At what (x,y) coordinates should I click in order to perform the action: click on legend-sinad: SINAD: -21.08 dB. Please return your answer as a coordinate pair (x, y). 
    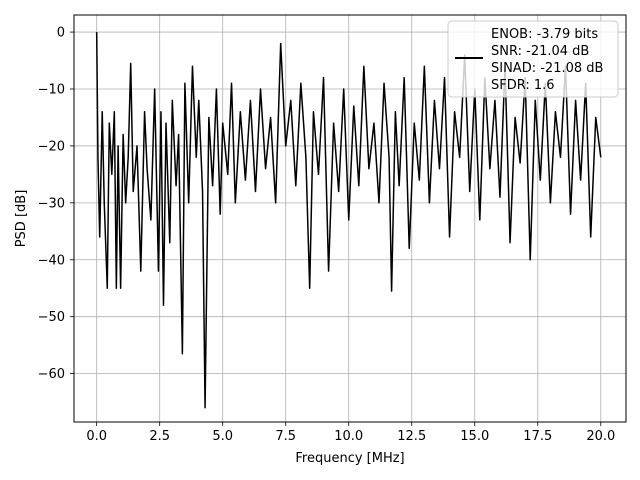
    Looking at the image, I should click on (547, 68).